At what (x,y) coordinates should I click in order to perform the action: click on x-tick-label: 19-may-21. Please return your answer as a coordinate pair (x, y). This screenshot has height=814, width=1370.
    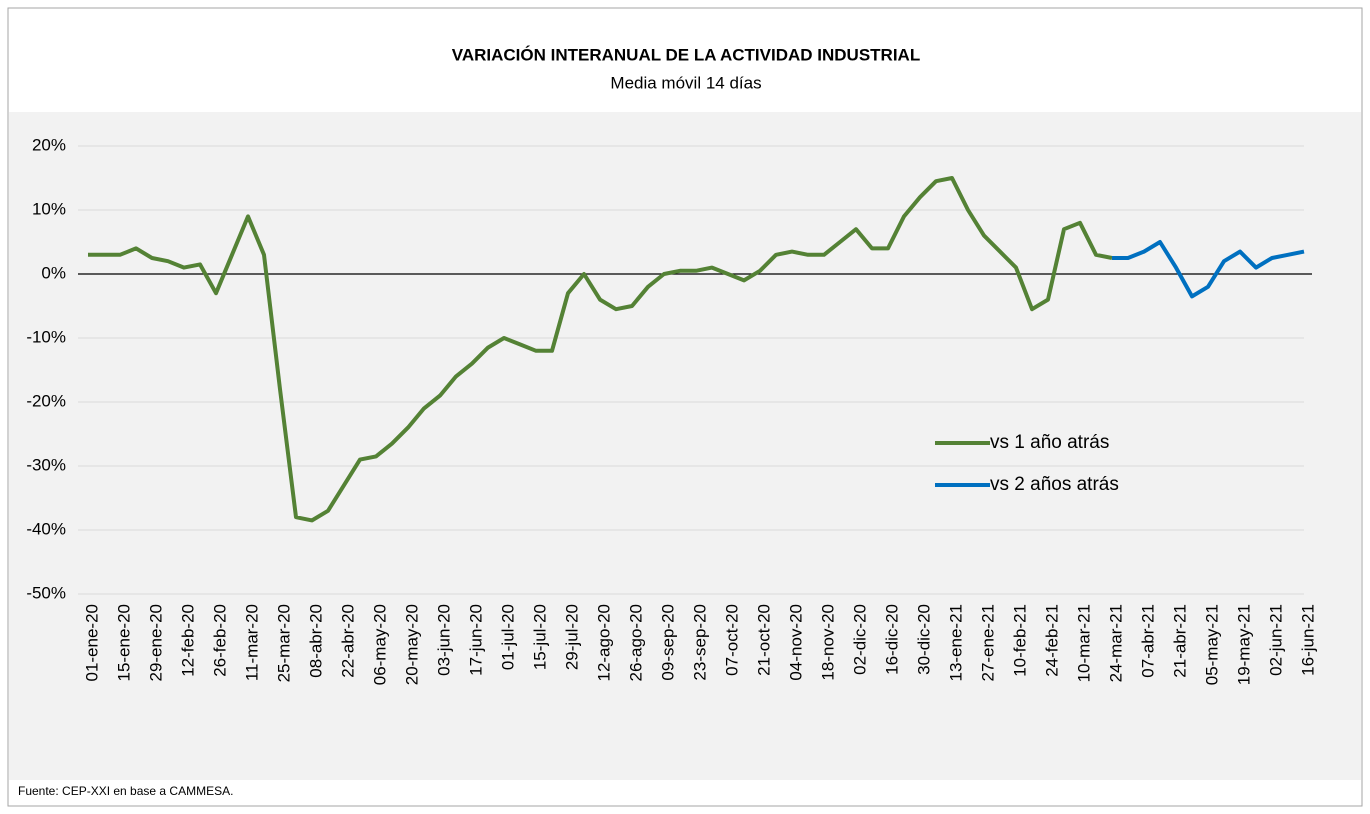
    Looking at the image, I should click on (1243, 644).